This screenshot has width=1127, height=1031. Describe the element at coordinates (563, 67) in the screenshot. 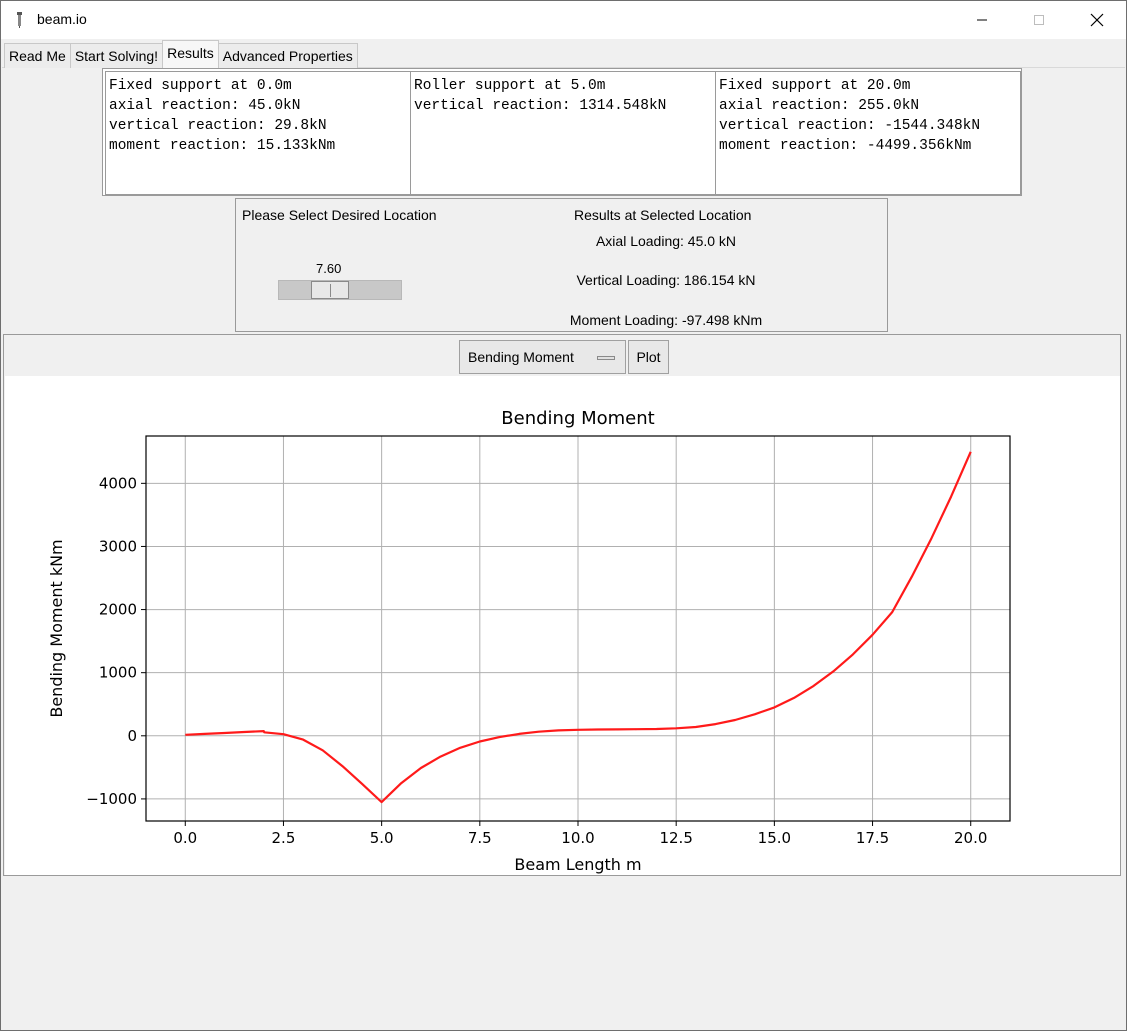

I see `tab-divider` at that location.